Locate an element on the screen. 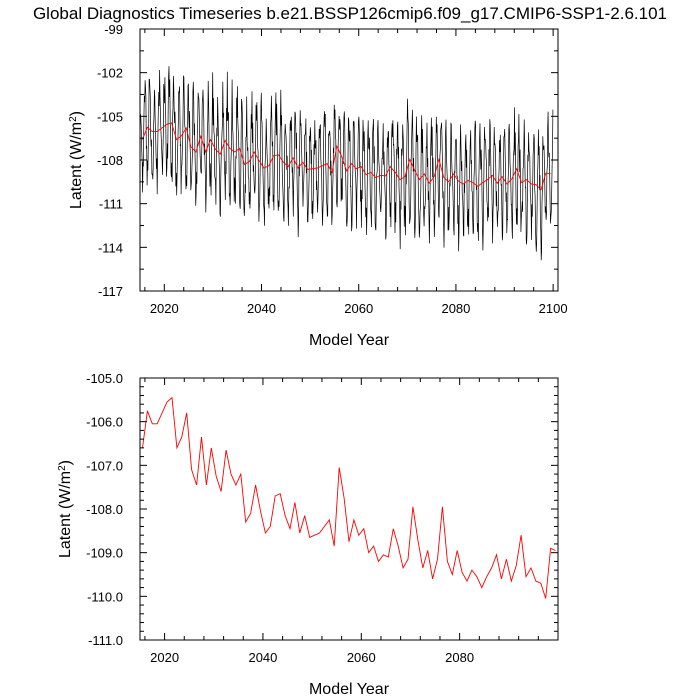 The image size is (700, 700). top-x-axis-label: Model Year is located at coordinates (349, 340).